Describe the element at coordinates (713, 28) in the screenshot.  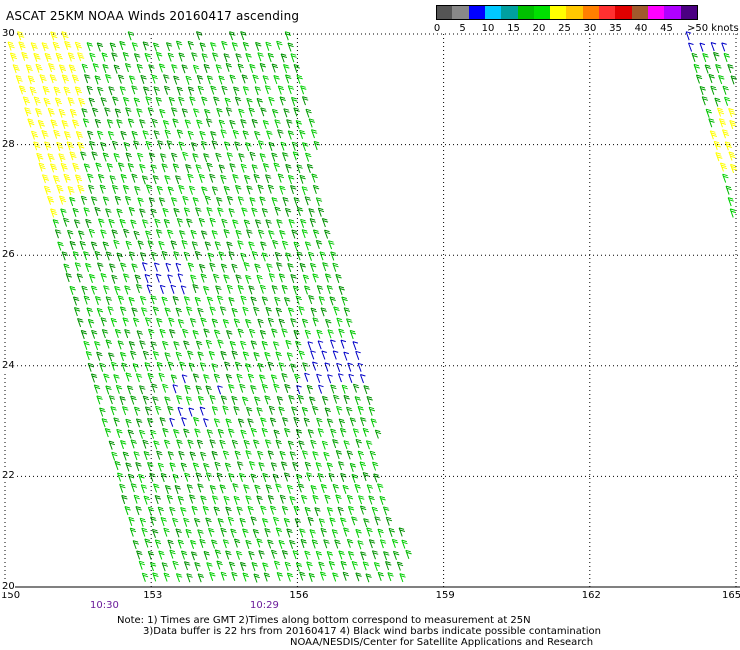
I see `legend-tick-label: >50 knots` at that location.